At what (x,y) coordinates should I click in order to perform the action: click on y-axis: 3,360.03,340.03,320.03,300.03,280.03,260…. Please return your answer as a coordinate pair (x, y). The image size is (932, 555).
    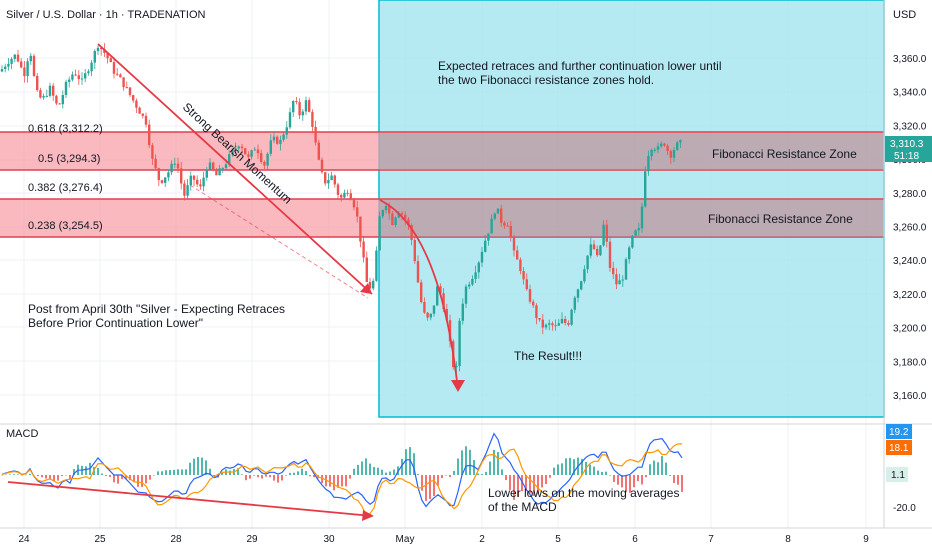
    Looking at the image, I should click on (910, 228).